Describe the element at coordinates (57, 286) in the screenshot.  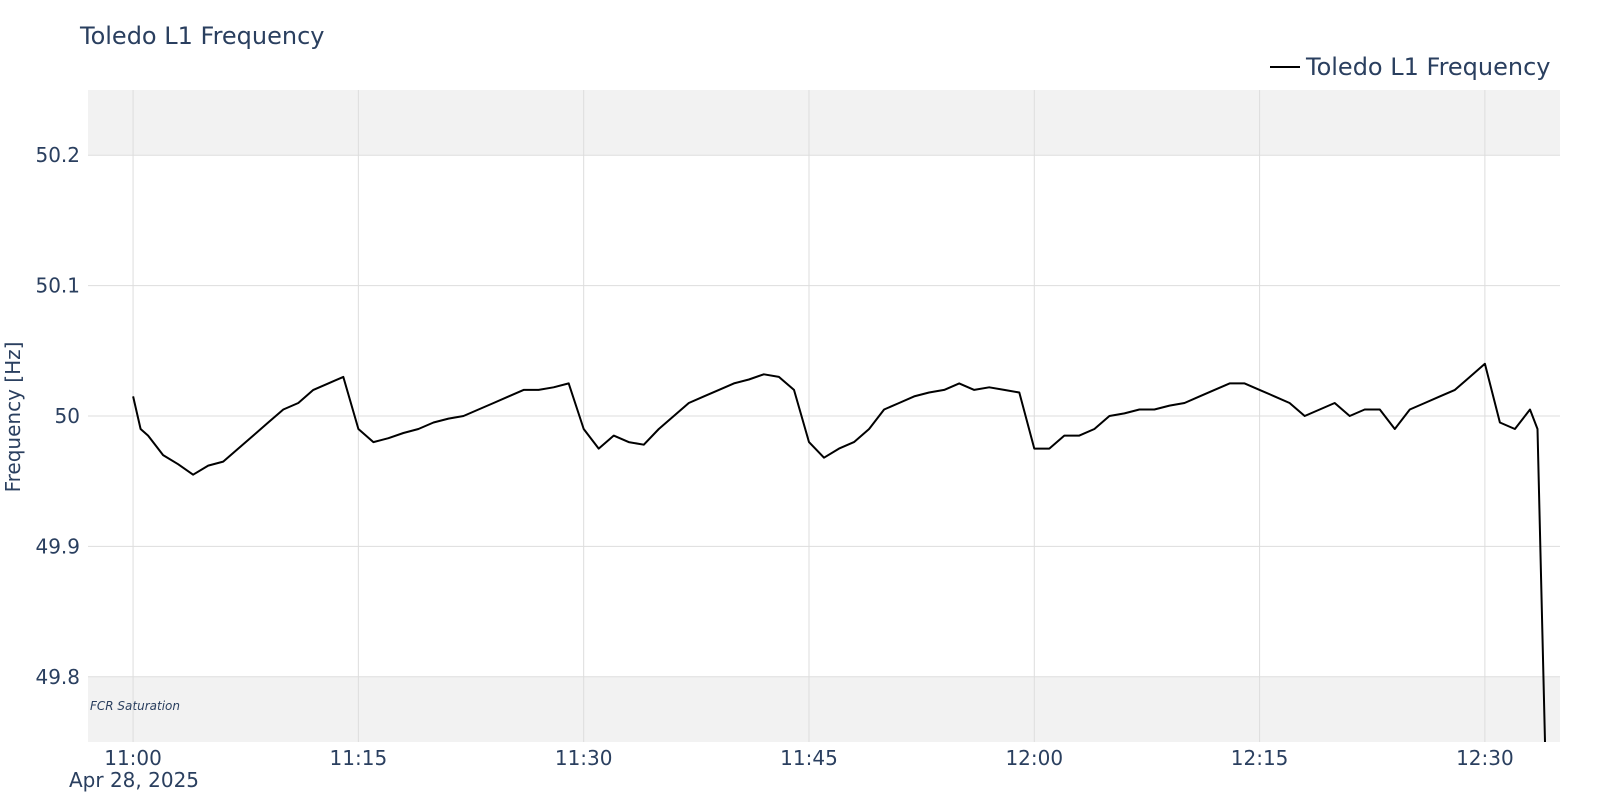
I see `y-tick-label: 50.1` at that location.